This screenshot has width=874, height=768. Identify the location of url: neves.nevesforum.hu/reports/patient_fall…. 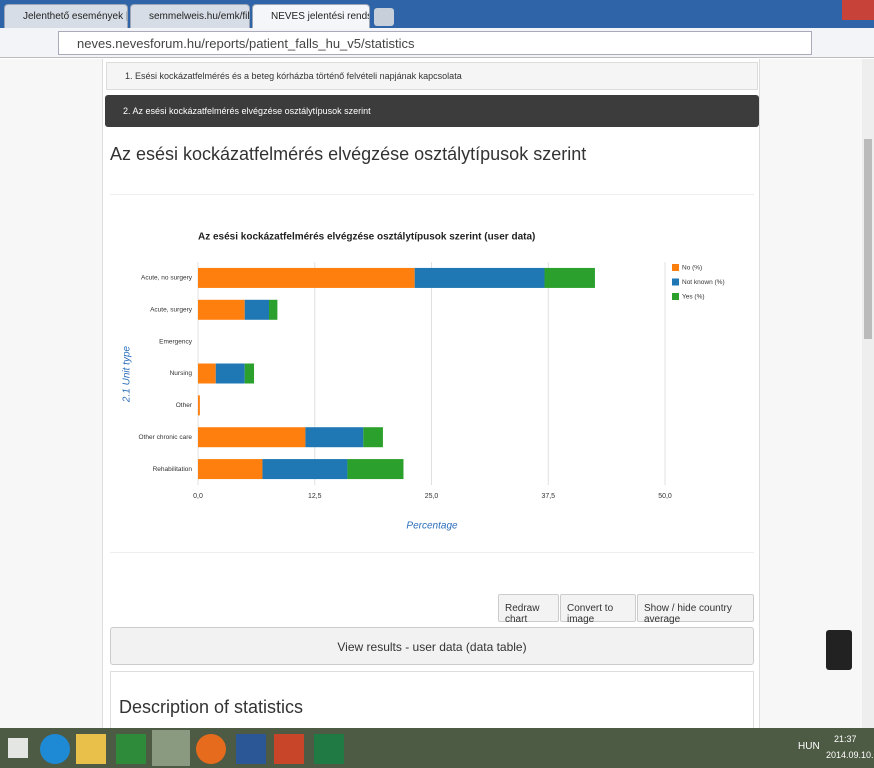
(246, 43).